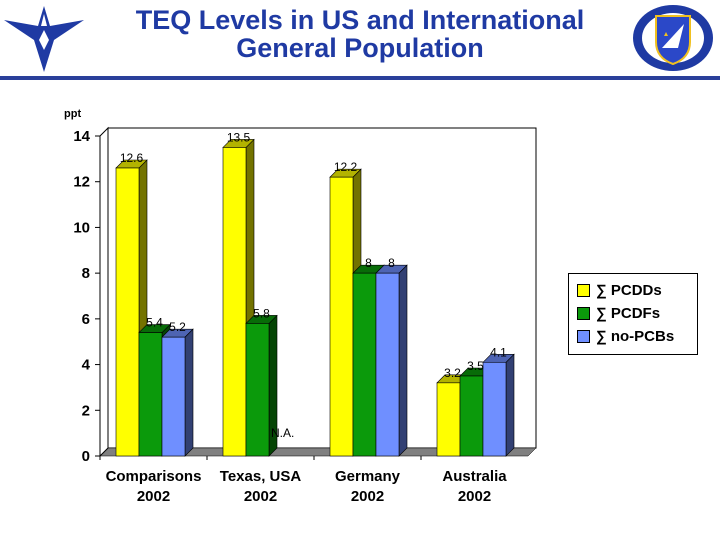 The height and width of the screenshot is (540, 720). I want to click on legend-label-pcdfs: ∑ PCDFs, so click(628, 313).